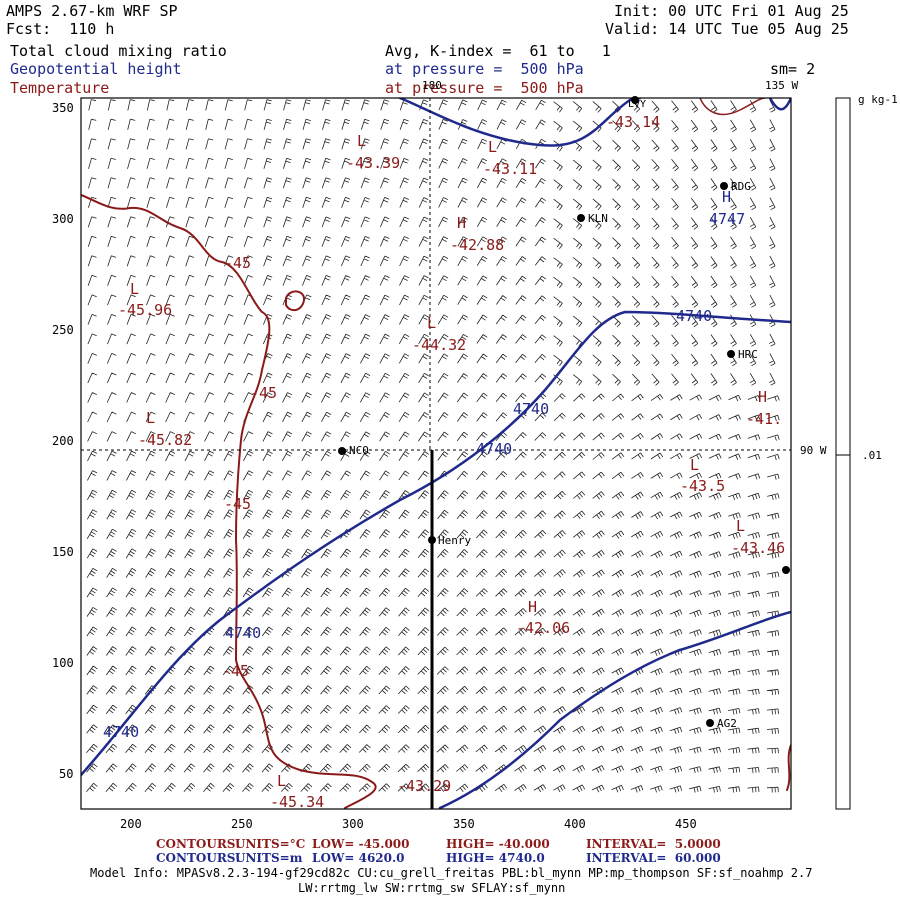 This screenshot has height=900, width=900. Describe the element at coordinates (165, 440) in the screenshot. I see `temperature-value: -45.82` at that location.